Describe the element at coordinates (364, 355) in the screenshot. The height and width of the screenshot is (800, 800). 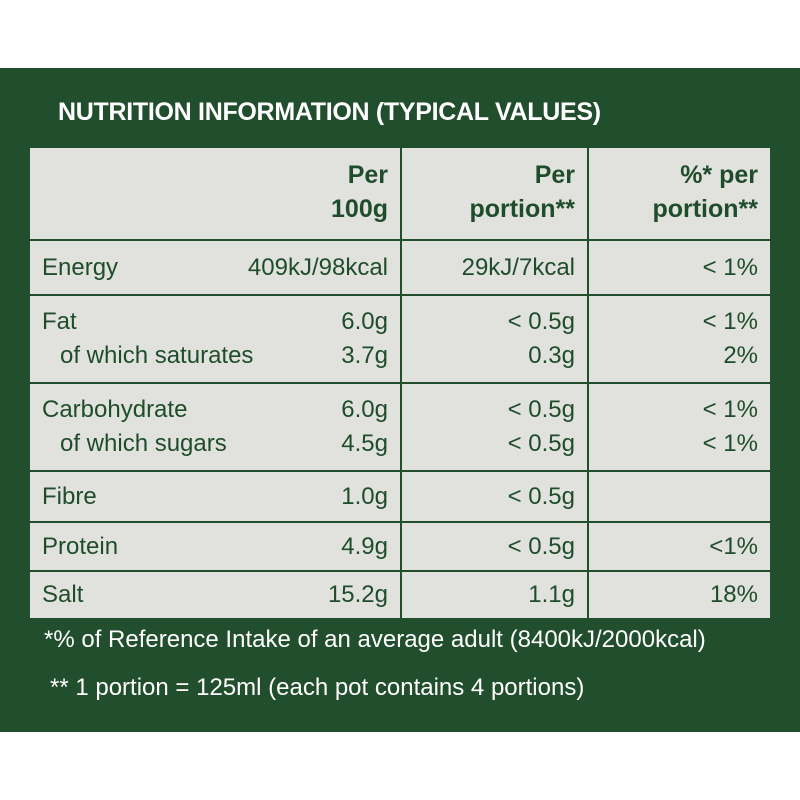
I see `nutrient-value: 3.7g` at that location.